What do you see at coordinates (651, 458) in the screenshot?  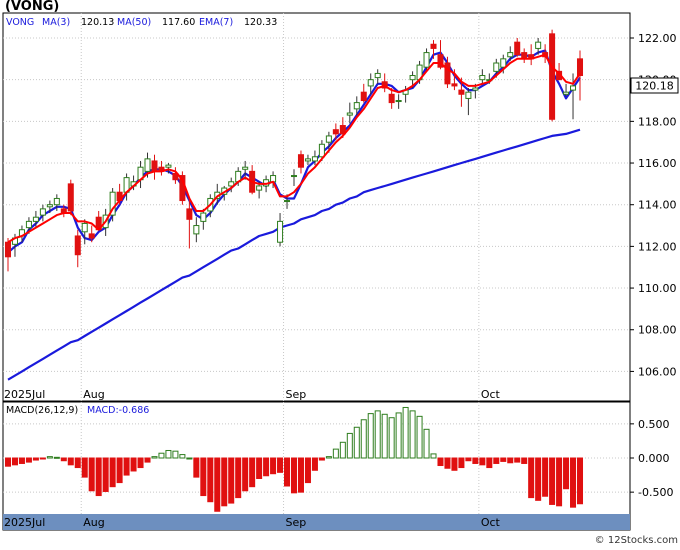 I see `macd-y-ticks: 0.500 0.000 -0.500` at bounding box center [651, 458].